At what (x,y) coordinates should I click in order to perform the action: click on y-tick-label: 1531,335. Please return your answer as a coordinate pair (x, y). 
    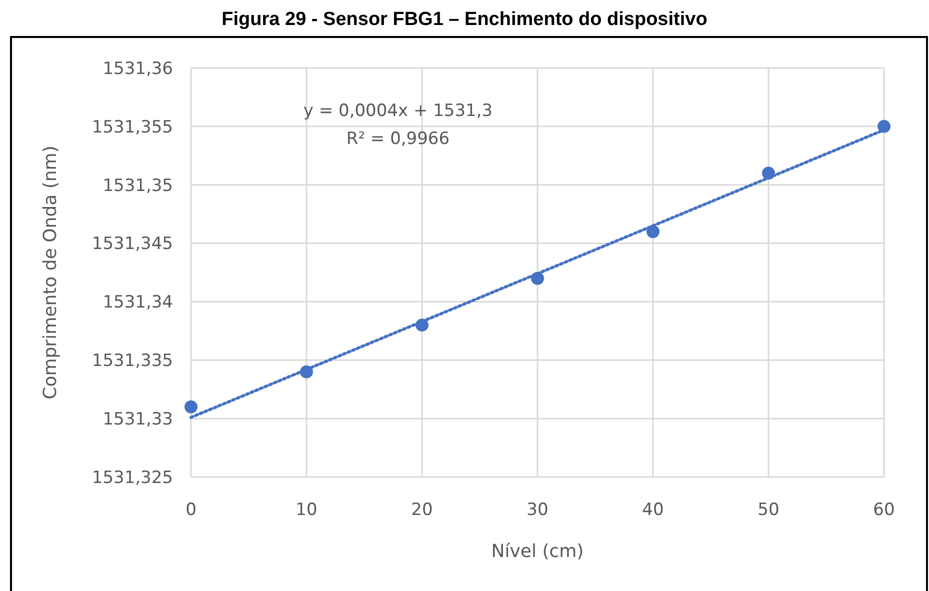
    Looking at the image, I should click on (132, 361).